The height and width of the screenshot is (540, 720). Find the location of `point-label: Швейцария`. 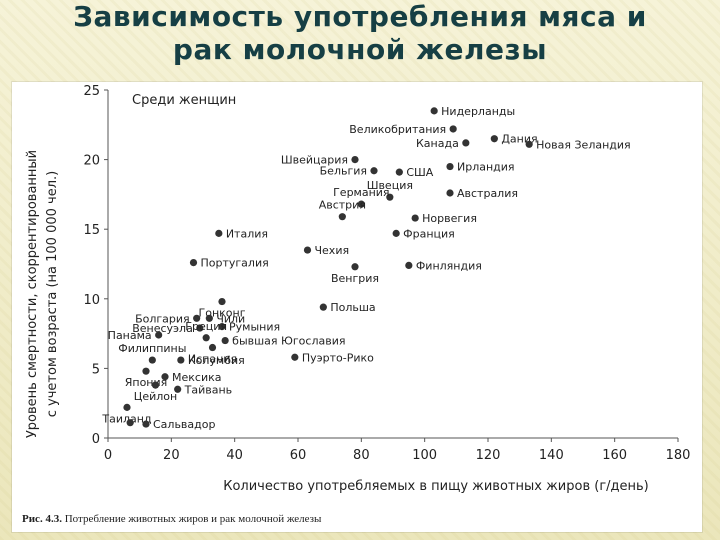

point-label: Швейцария is located at coordinates (314, 160).